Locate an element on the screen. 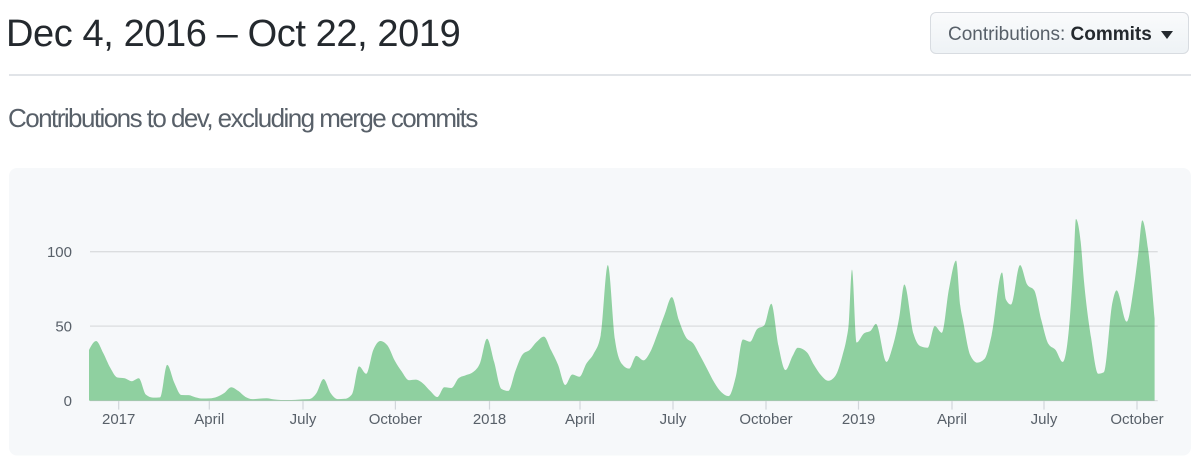  svg-text: 0 is located at coordinates (68, 401).